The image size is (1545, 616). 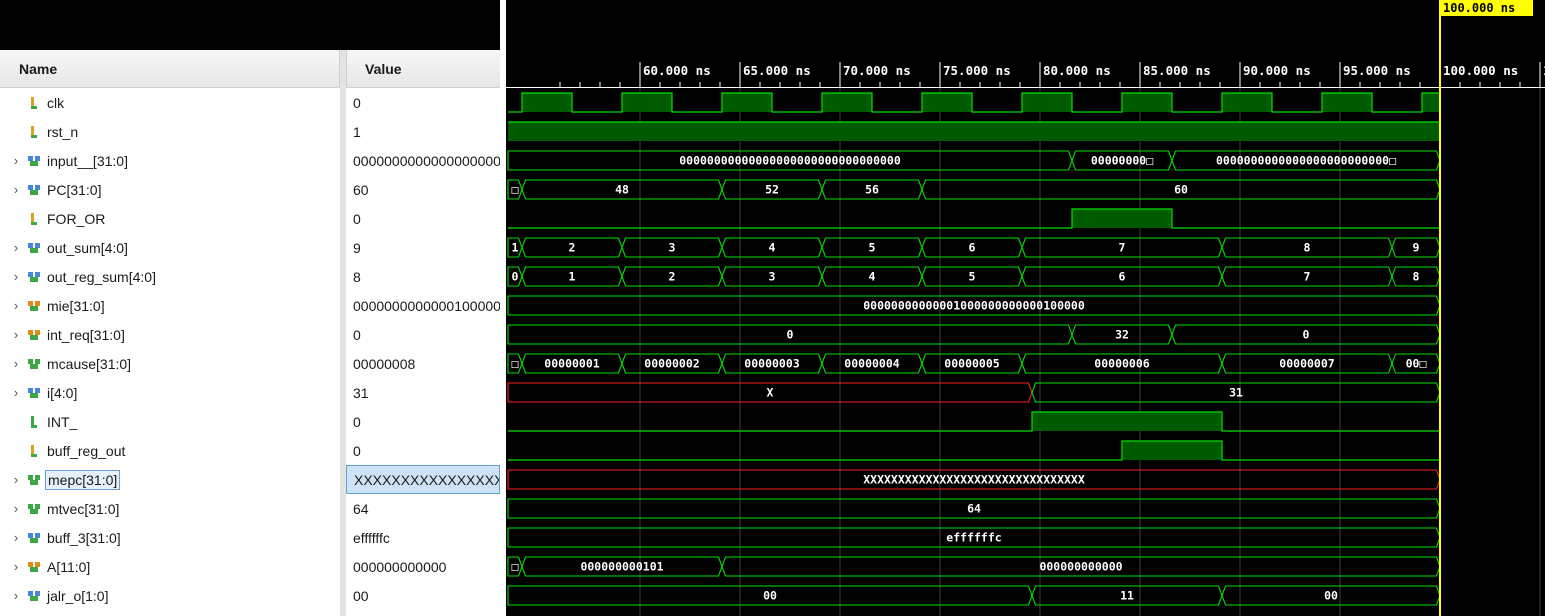 What do you see at coordinates (361, 189) in the screenshot?
I see `signal-value: 60` at bounding box center [361, 189].